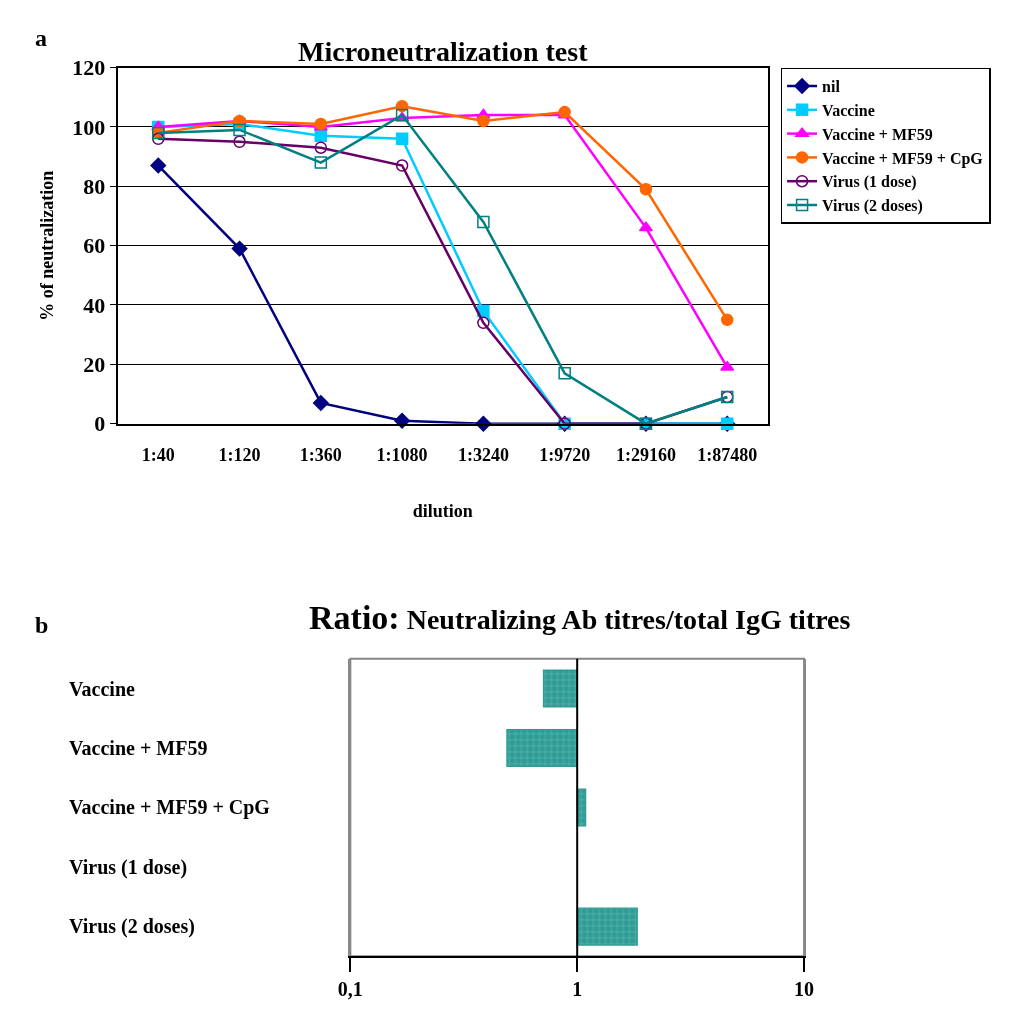 This screenshot has width=1036, height=1023. What do you see at coordinates (831, 87) in the screenshot?
I see `legend-label: nil` at bounding box center [831, 87].